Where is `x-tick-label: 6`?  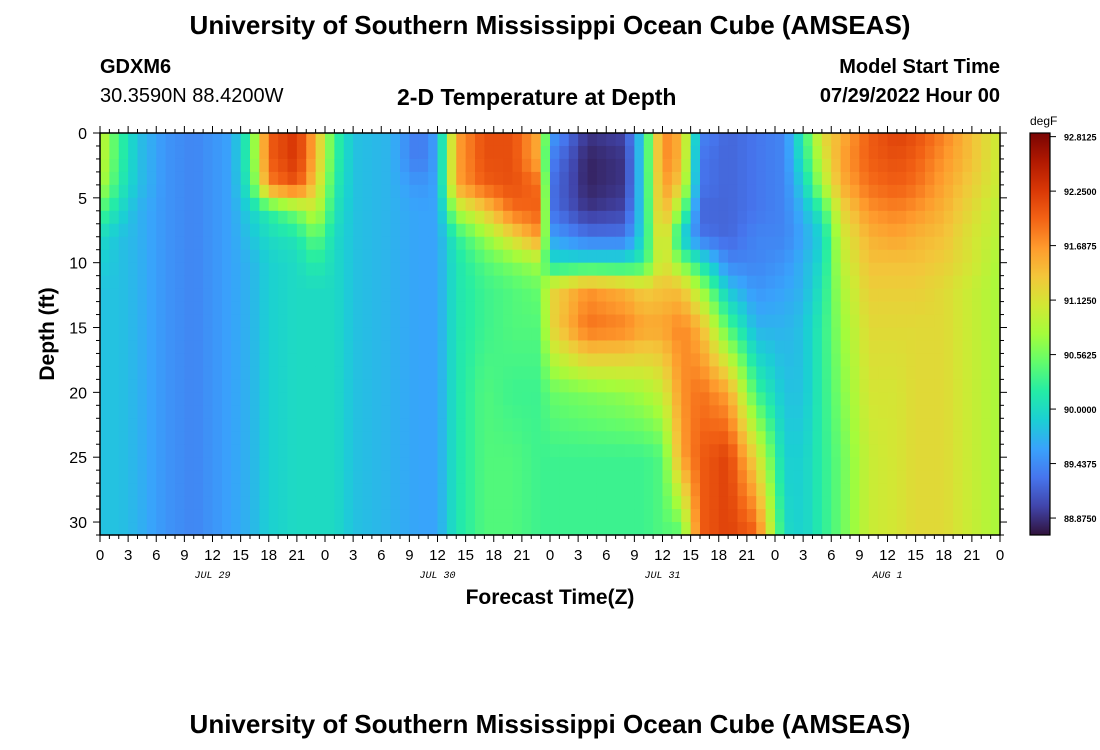
x-tick-label: 6 is located at coordinates (831, 555).